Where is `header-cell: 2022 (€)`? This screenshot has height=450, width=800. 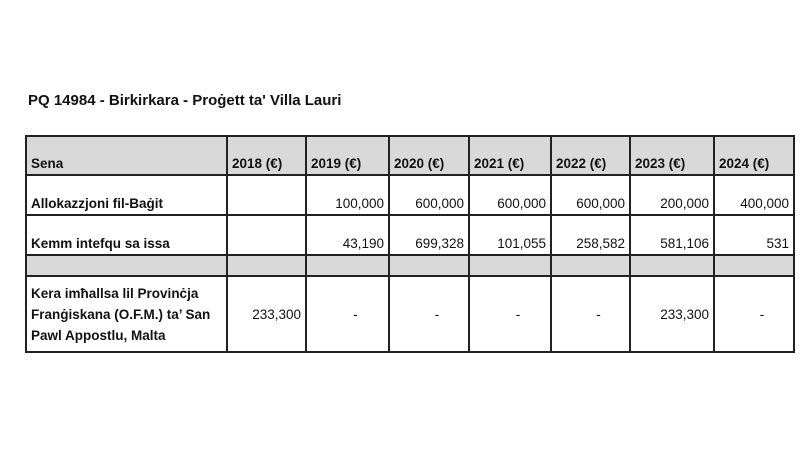 header-cell: 2022 (€) is located at coordinates (590, 155).